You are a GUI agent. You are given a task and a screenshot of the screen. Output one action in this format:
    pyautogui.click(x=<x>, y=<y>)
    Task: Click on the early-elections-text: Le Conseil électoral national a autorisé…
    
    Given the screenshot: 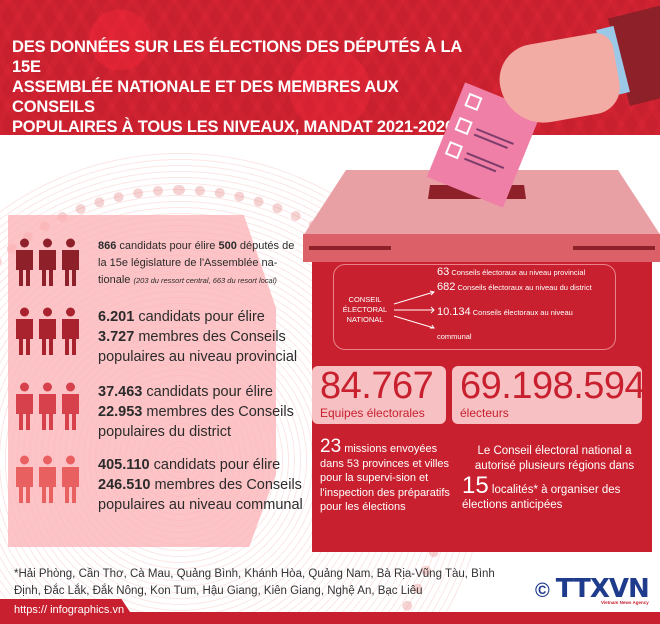 What is the action you would take?
    pyautogui.click(x=548, y=478)
    